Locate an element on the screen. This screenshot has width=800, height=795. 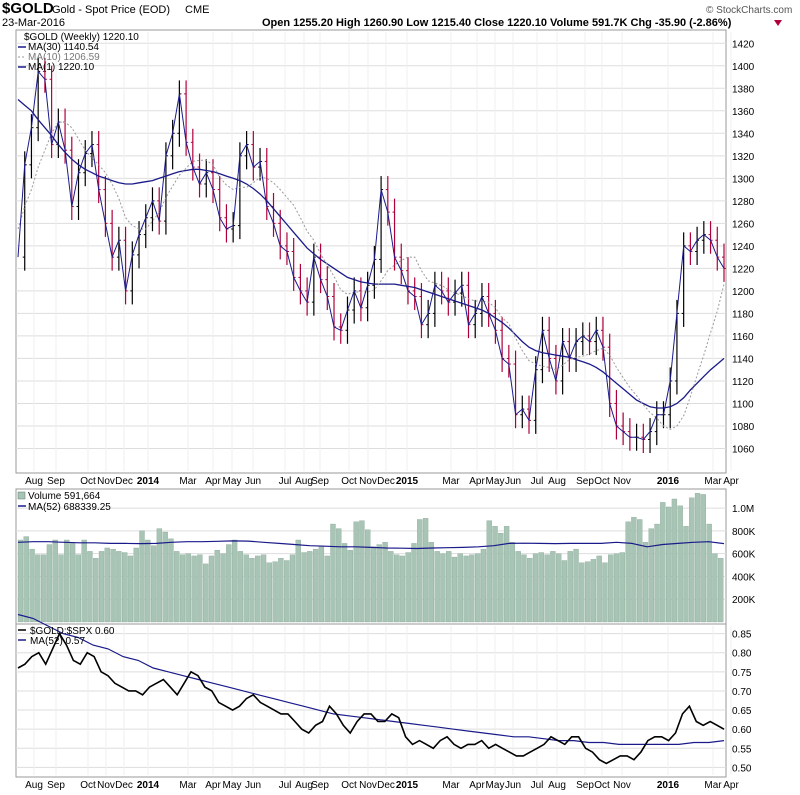
legend-ma1: MA(1) 1220.10 is located at coordinates (61, 67).